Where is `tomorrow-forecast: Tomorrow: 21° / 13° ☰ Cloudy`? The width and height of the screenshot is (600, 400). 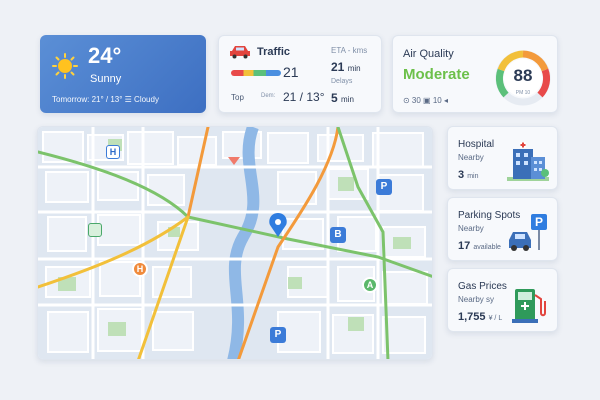
tomorrow-forecast: Tomorrow: 21° / 13° ☰ Cloudy is located at coordinates (105, 99).